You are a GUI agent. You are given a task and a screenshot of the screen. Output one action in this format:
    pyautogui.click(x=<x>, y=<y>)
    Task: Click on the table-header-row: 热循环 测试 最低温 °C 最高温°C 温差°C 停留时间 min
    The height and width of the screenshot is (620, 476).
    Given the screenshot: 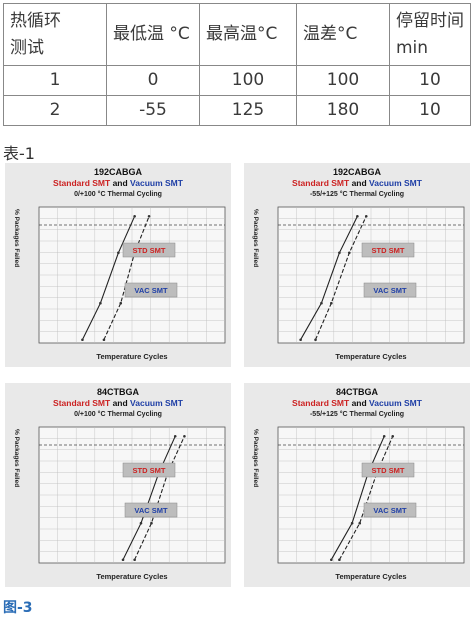 What is the action you would take?
    pyautogui.click(x=237, y=34)
    